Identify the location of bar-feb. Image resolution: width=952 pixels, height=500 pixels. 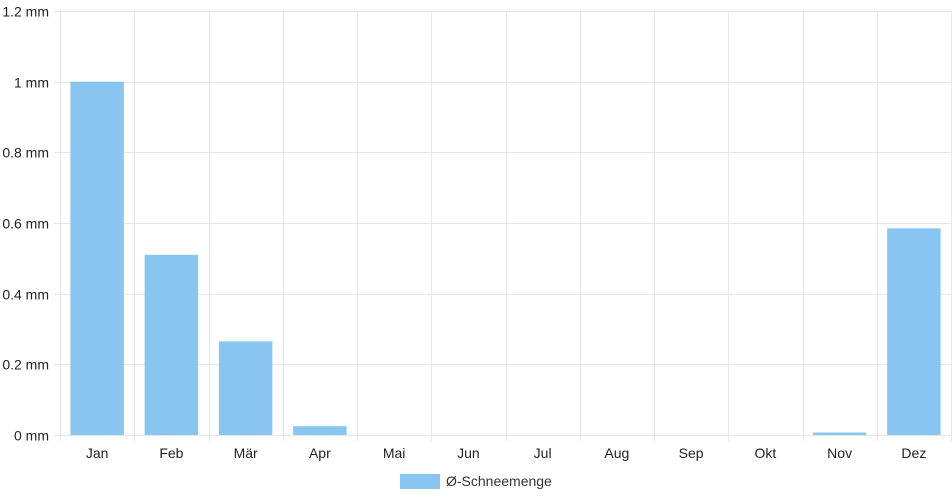
(171, 344).